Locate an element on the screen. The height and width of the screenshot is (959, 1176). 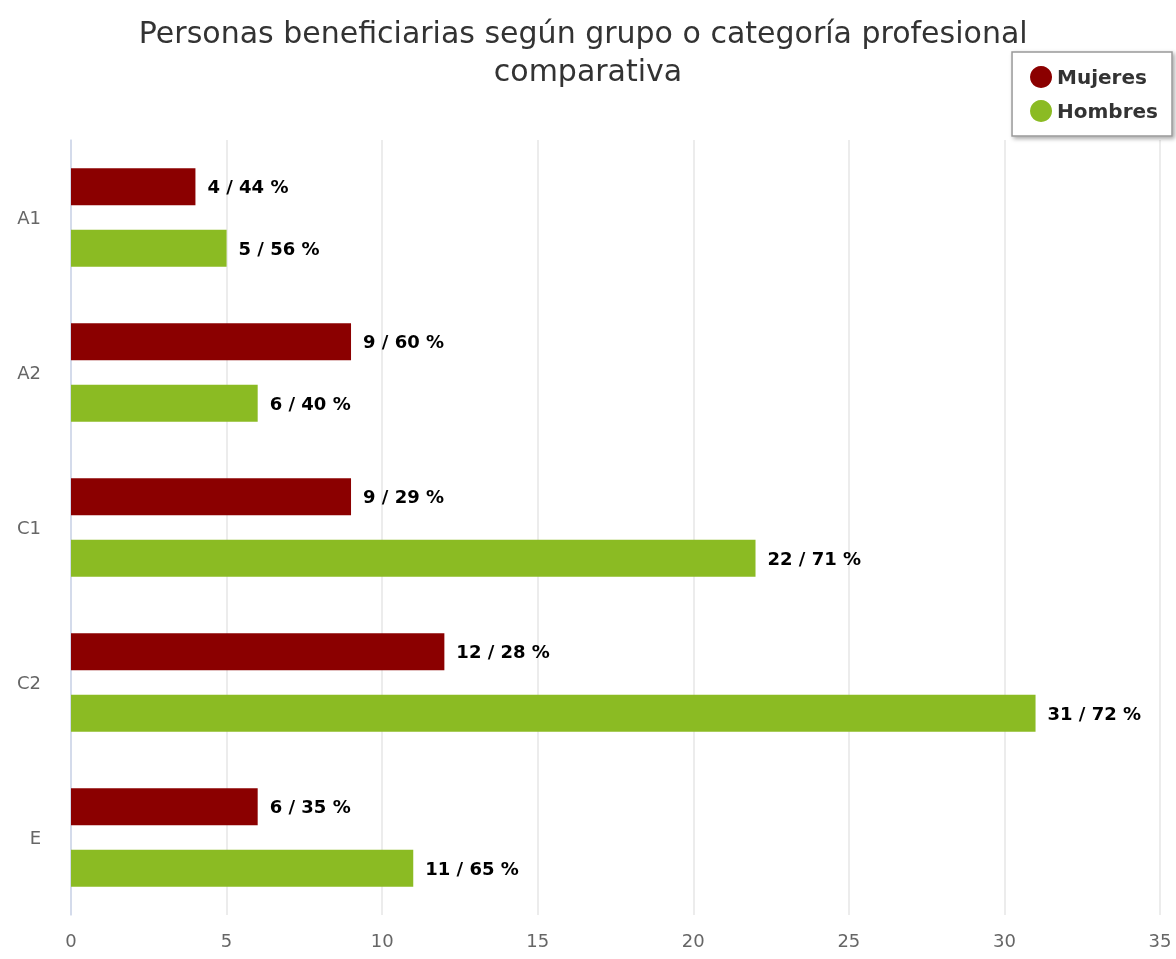
x-tick-label: 25 is located at coordinates (849, 940).